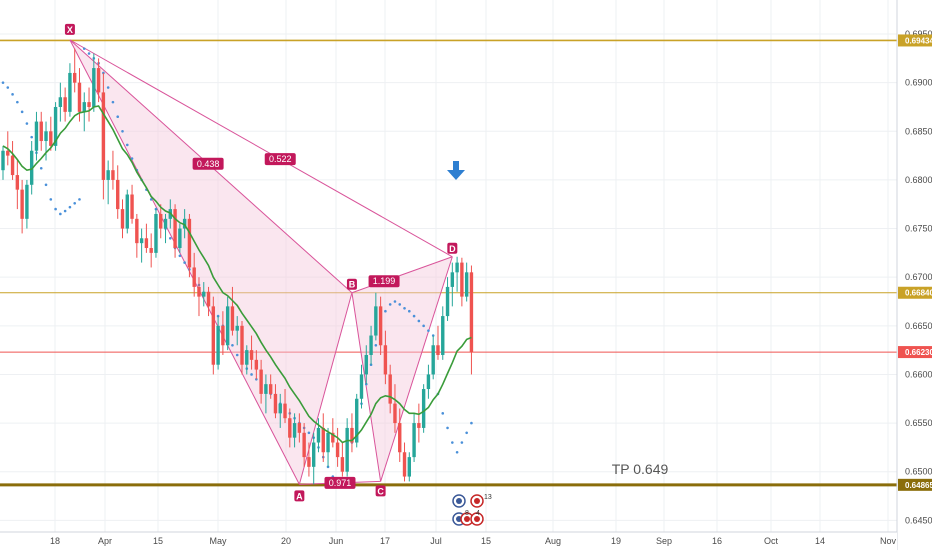 This screenshot has width=932, height=550. Describe the element at coordinates (448, 540) in the screenshot. I see `time-axis: 18 Apr 15 May 20 Jun 17 Jul 15 Aug 19 Sep 16 Oct 14 Nov` at that location.